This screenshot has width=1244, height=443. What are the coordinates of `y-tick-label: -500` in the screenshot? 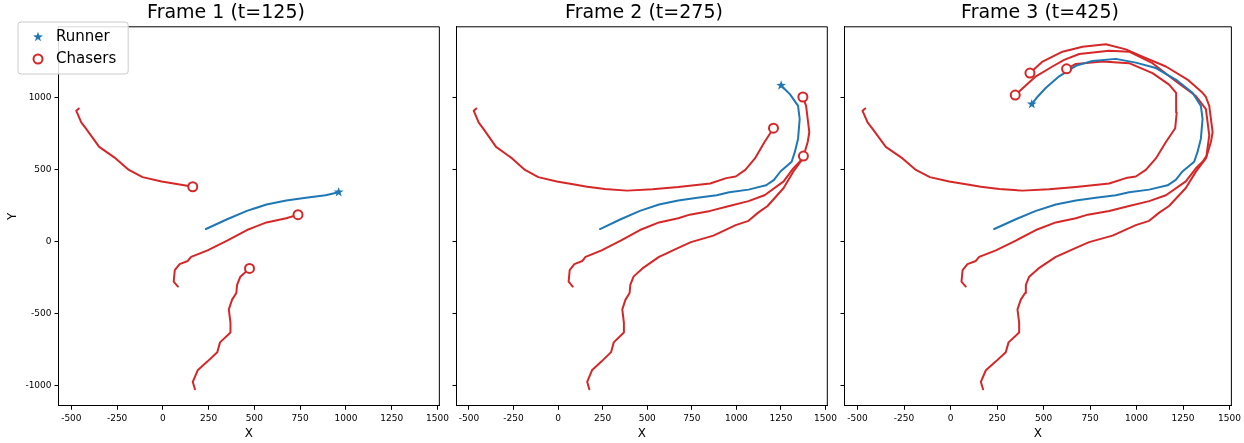 It's located at (41, 313).